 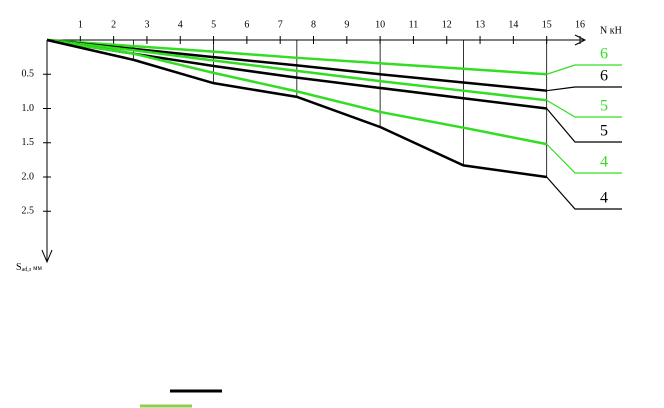 What do you see at coordinates (47, 256) in the screenshot?
I see `y-axis-arrow` at bounding box center [47, 256].